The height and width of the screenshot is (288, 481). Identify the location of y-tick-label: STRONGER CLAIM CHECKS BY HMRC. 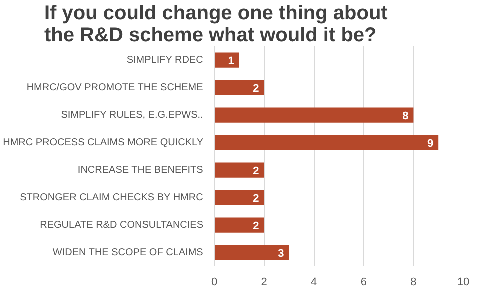
(112, 198).